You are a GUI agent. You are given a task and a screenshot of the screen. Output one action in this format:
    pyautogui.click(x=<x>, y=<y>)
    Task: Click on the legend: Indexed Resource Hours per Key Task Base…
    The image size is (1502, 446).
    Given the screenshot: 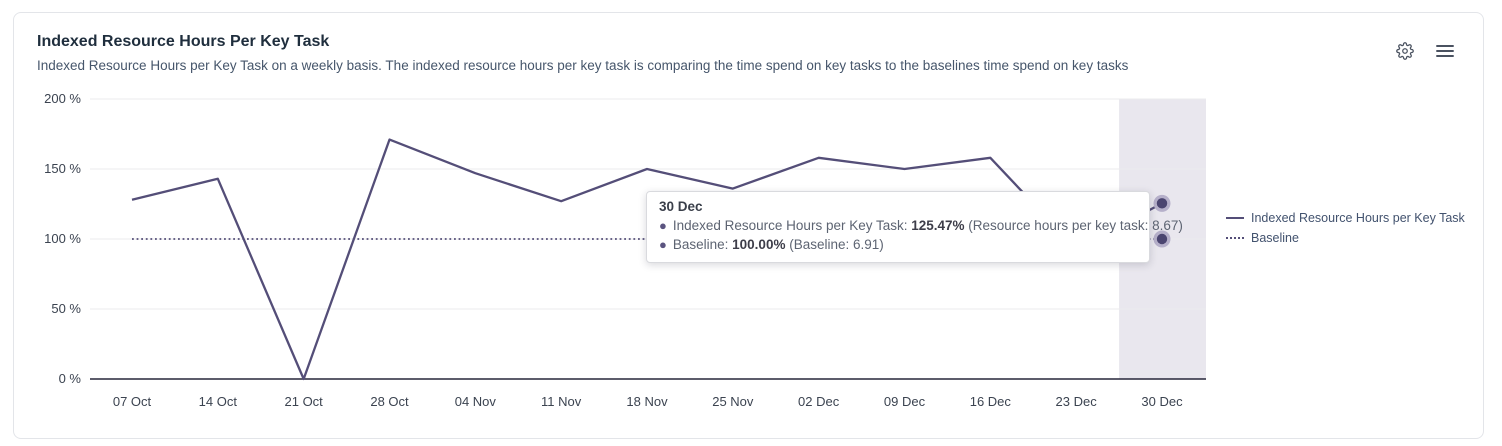 What is the action you would take?
    pyautogui.click(x=1345, y=228)
    